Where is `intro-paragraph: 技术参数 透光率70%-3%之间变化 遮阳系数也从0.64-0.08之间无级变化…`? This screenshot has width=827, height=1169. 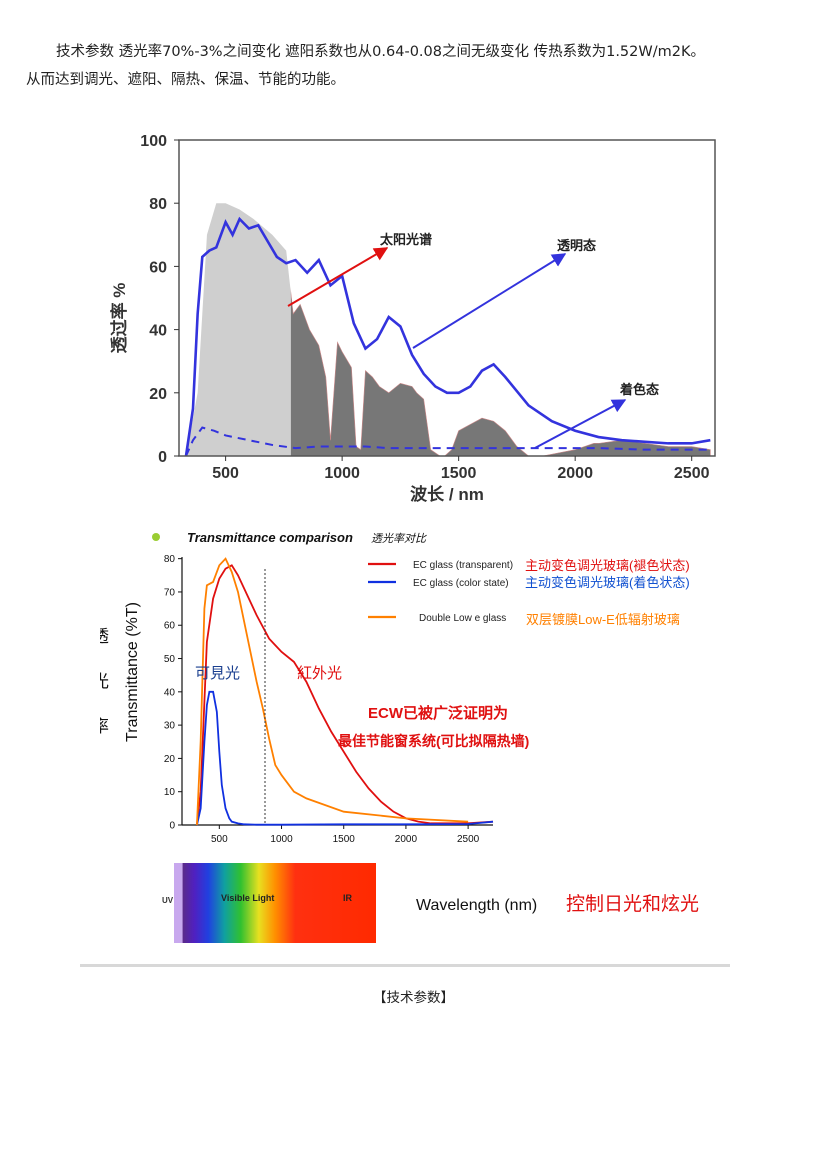
intro-paragraph: 技术参数 透光率70%-3%之间变化 遮阳系数也从0.64-0.08之间无级变化… is located at coordinates (421, 66).